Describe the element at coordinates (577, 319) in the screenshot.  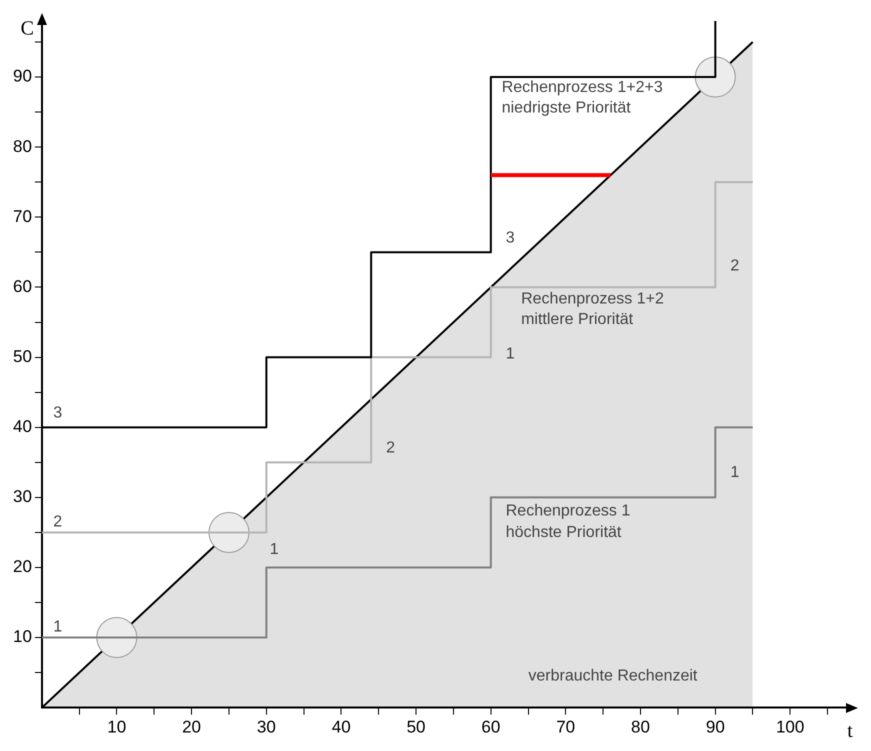
I see `annotation: mittlere Priorität` at that location.